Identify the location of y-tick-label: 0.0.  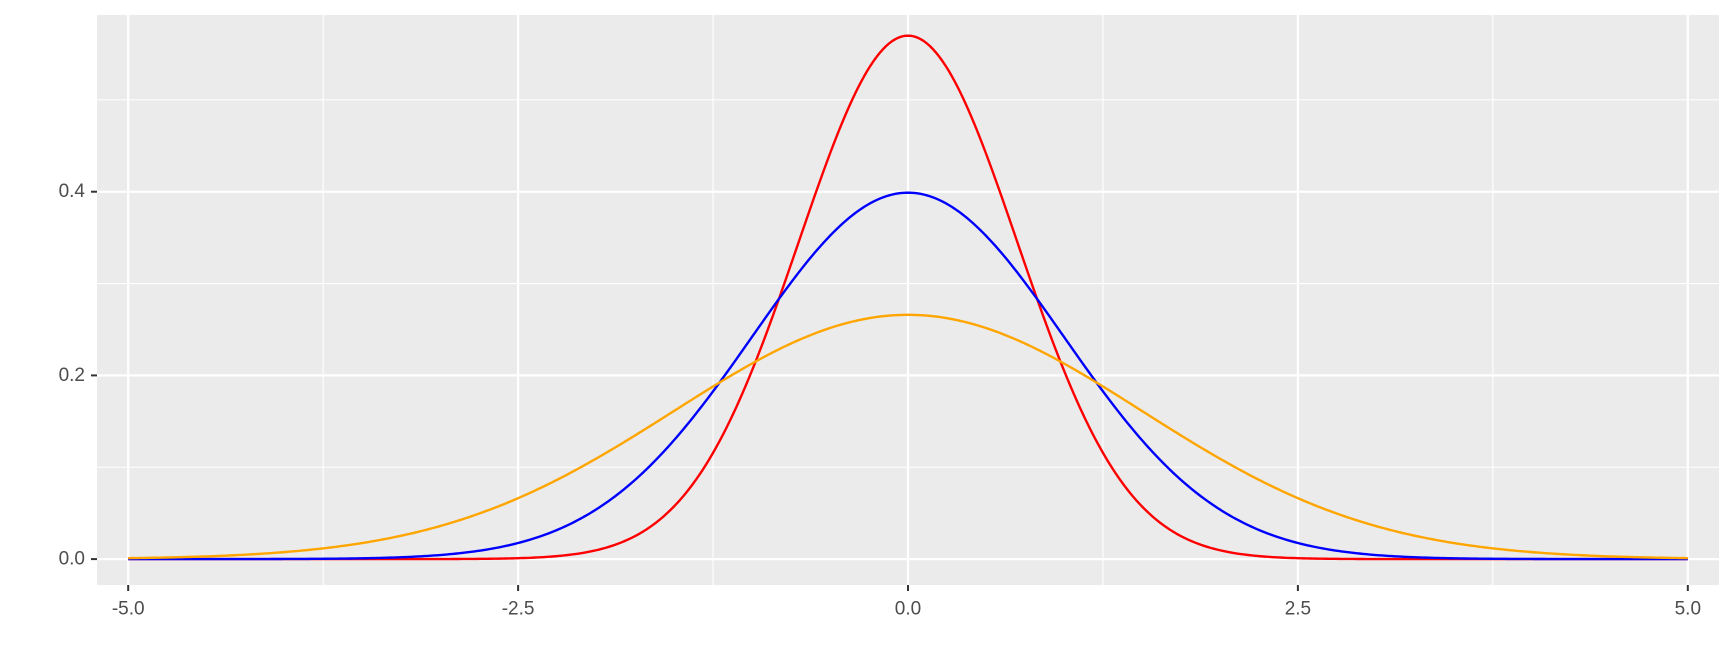
(72, 559).